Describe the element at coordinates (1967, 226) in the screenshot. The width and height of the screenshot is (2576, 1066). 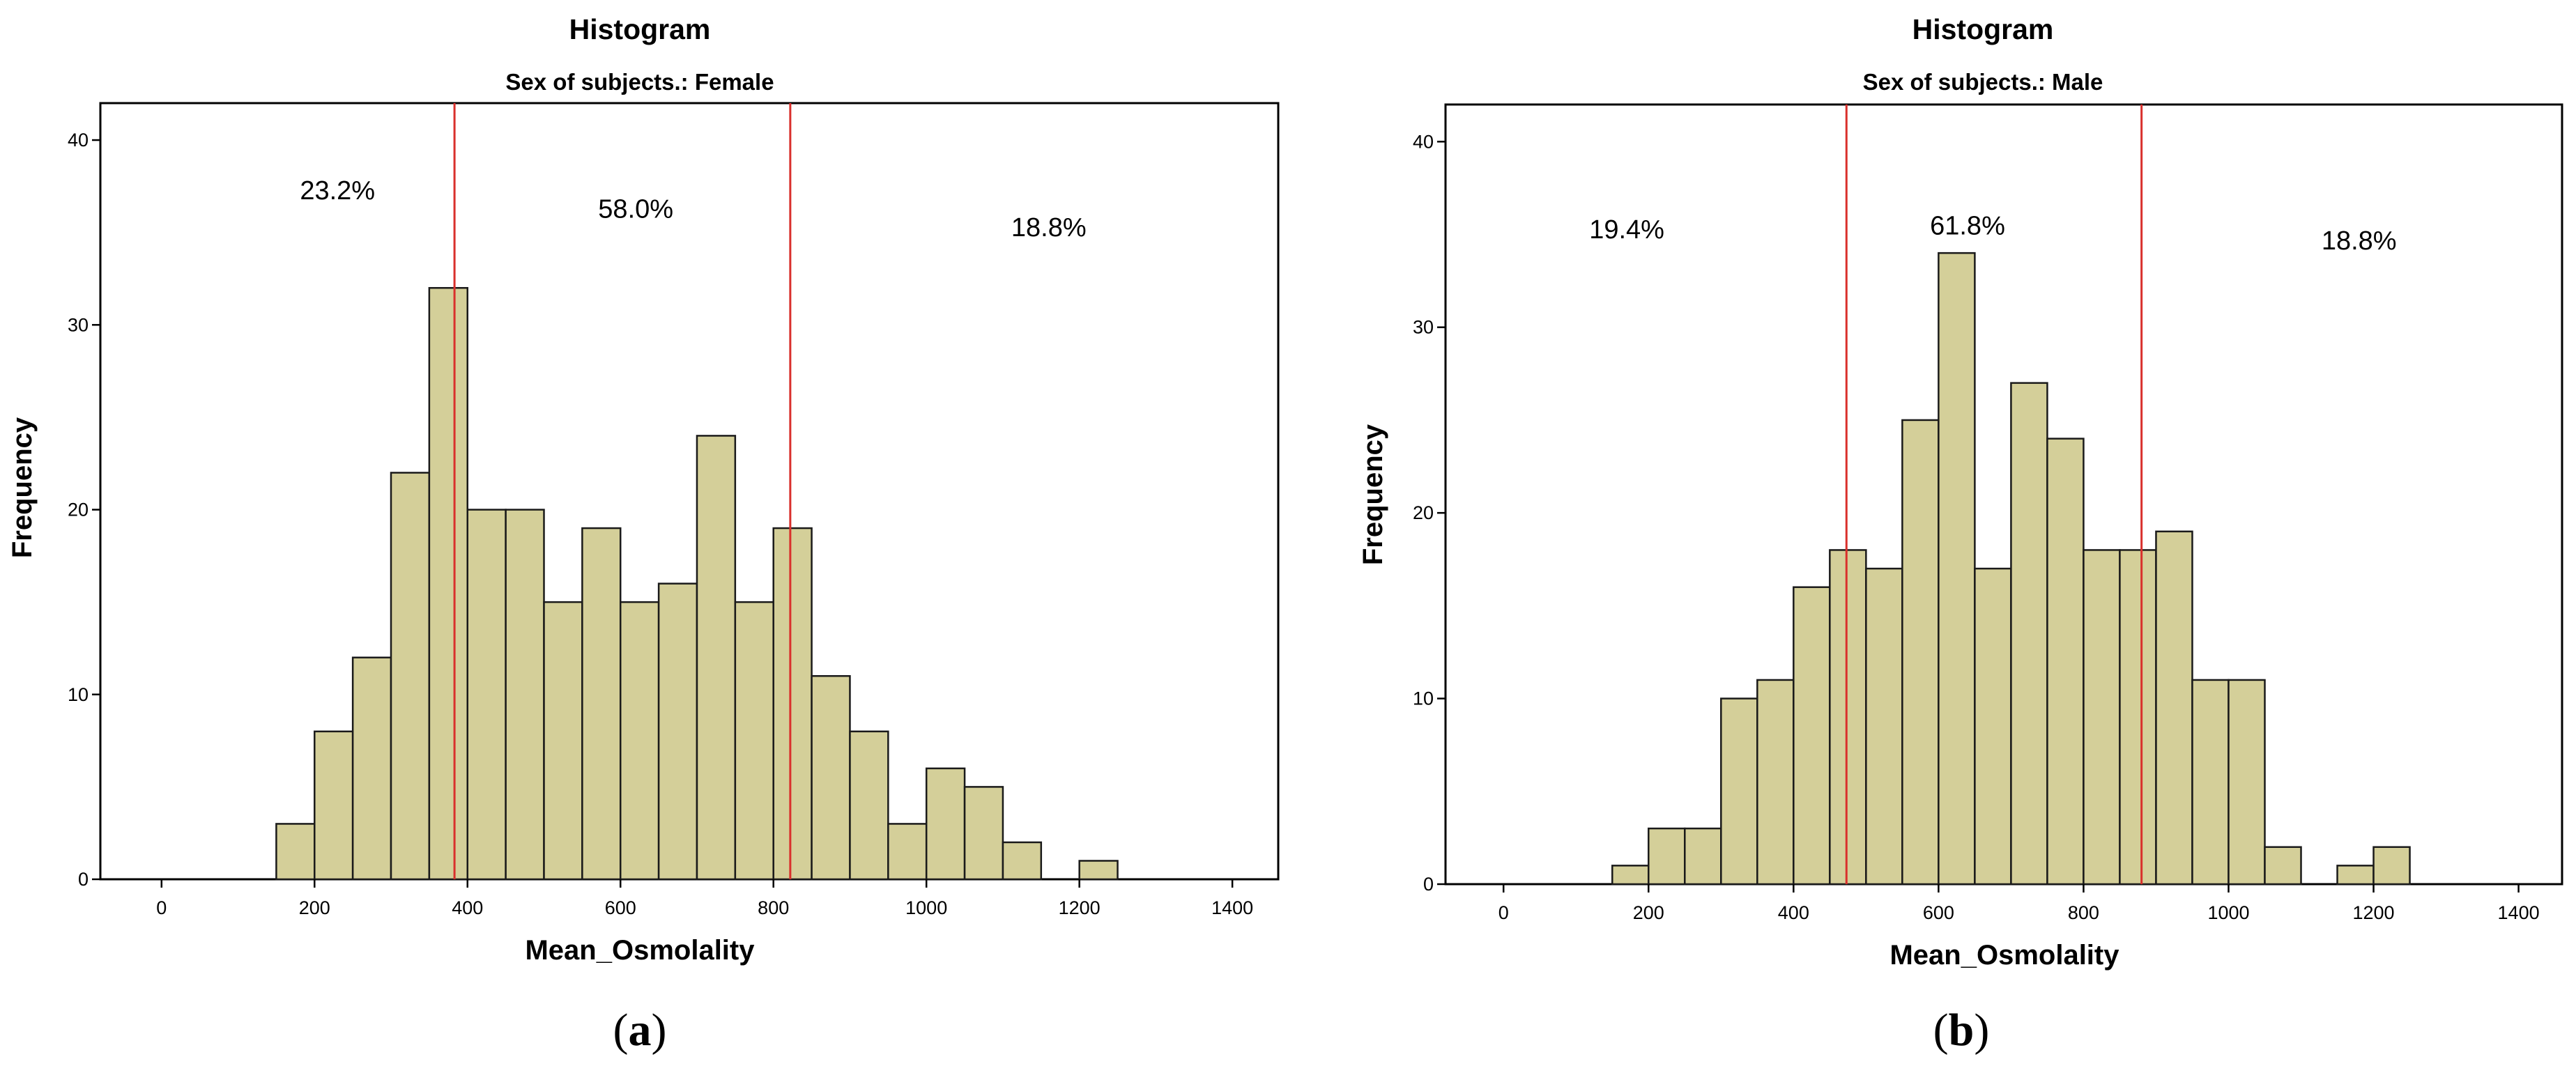
I see `percentage-annotation: 61.8%` at that location.